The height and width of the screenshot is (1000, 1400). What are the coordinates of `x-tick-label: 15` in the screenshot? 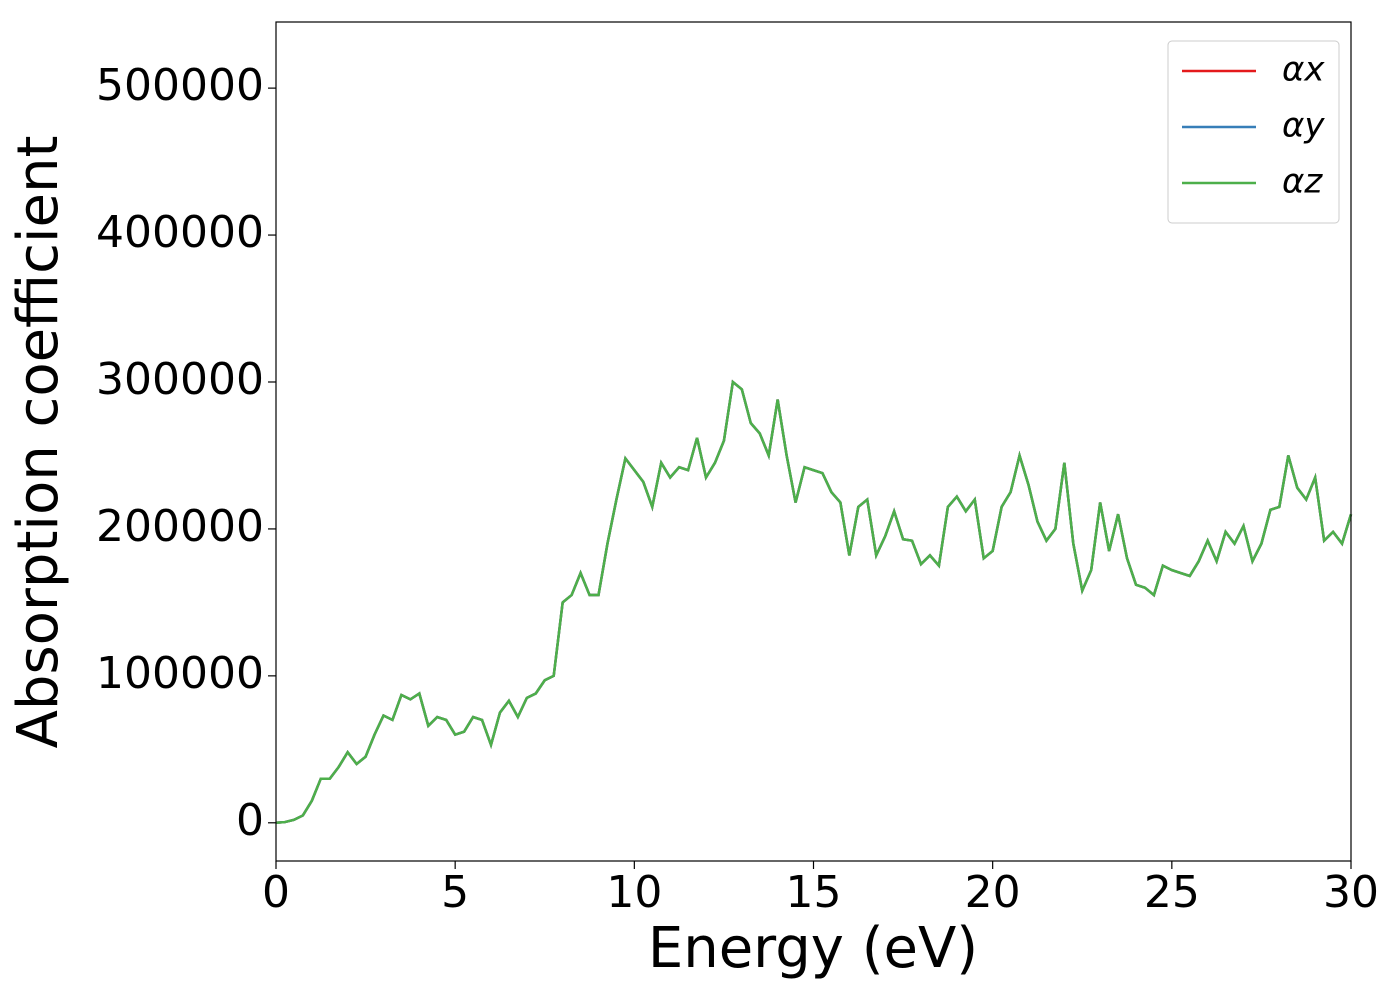 It's located at (814, 892).